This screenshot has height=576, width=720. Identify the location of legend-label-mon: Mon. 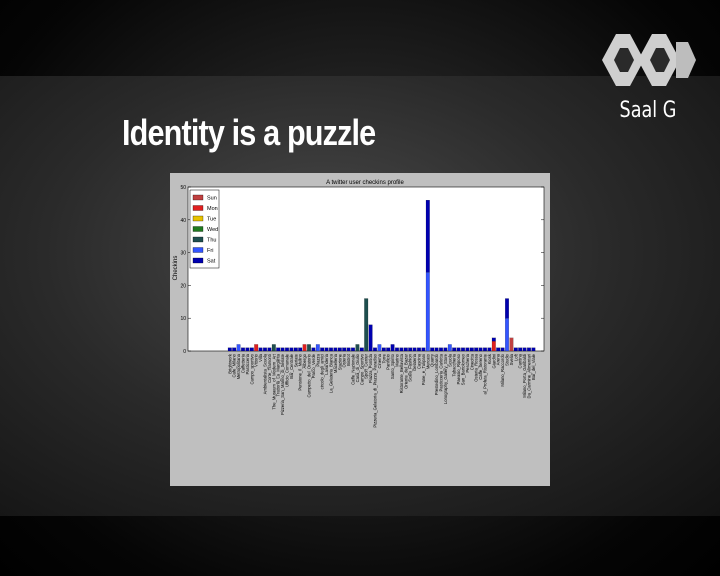
(212, 209).